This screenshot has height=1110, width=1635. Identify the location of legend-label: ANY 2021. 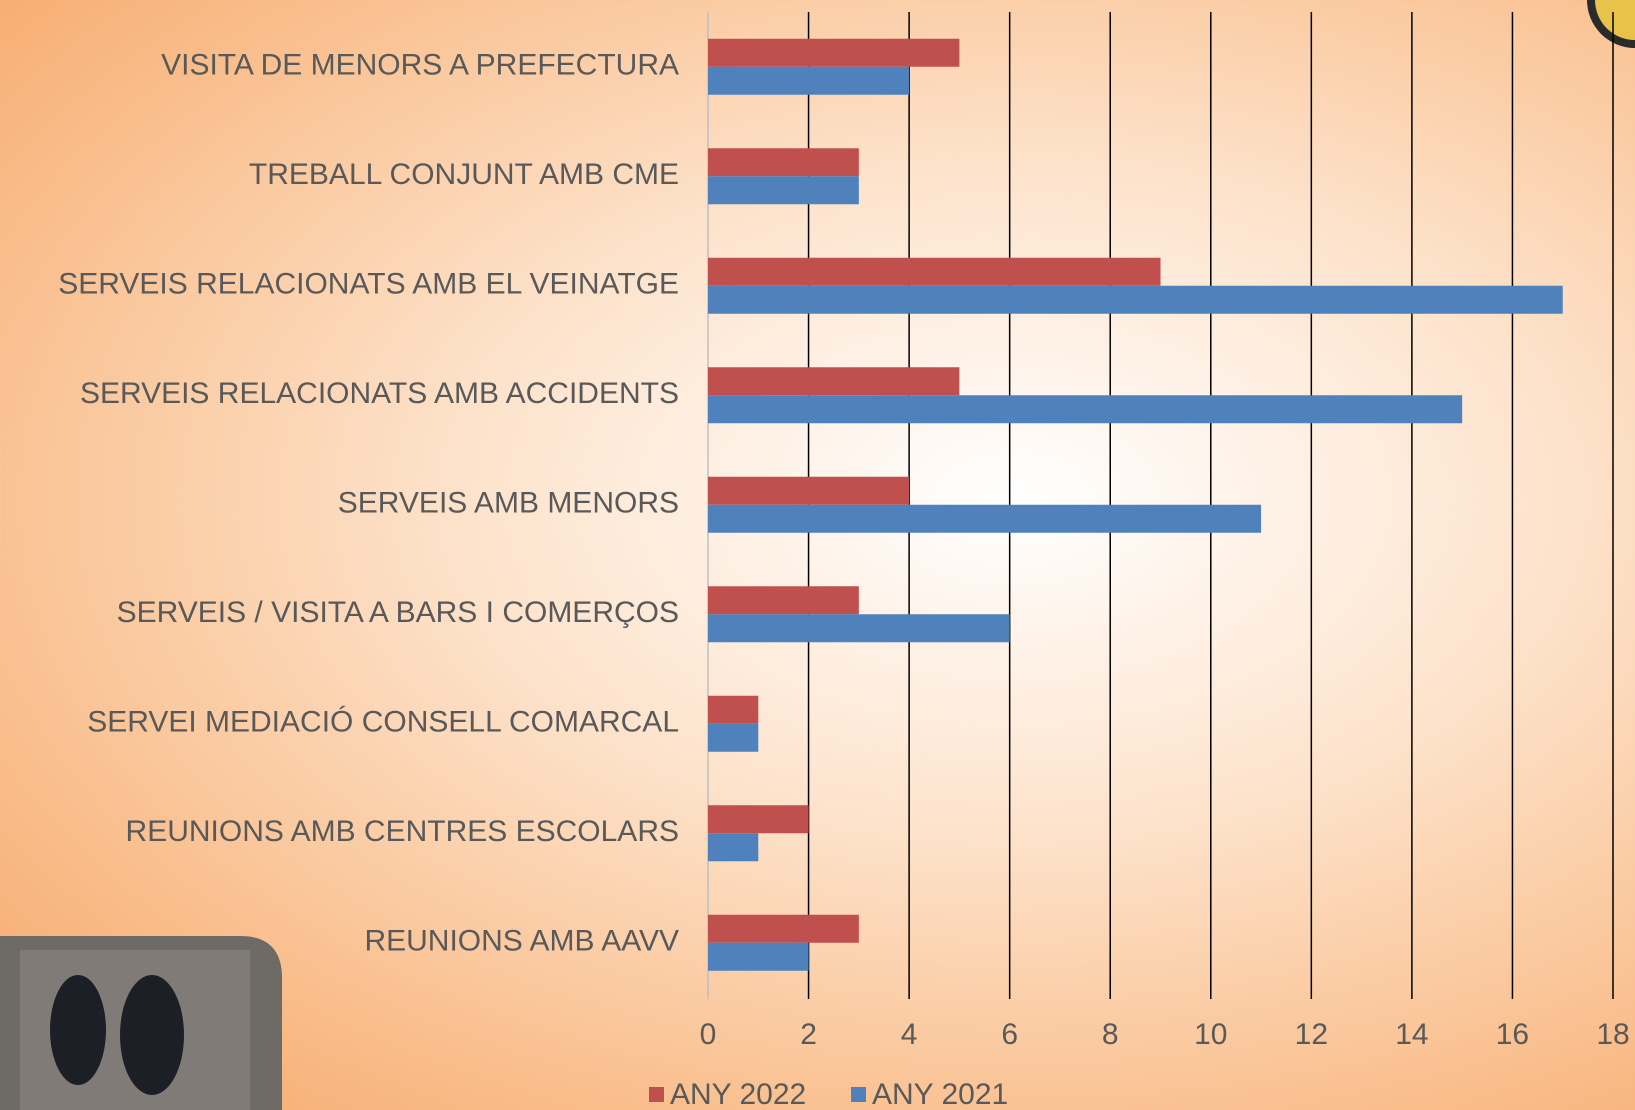
(940, 1094).